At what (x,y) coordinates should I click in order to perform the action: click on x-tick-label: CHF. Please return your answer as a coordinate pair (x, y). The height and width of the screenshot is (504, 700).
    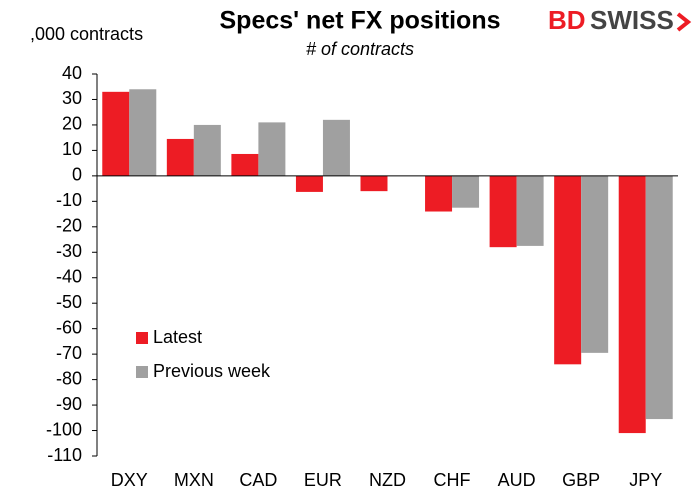
    Looking at the image, I should click on (452, 480).